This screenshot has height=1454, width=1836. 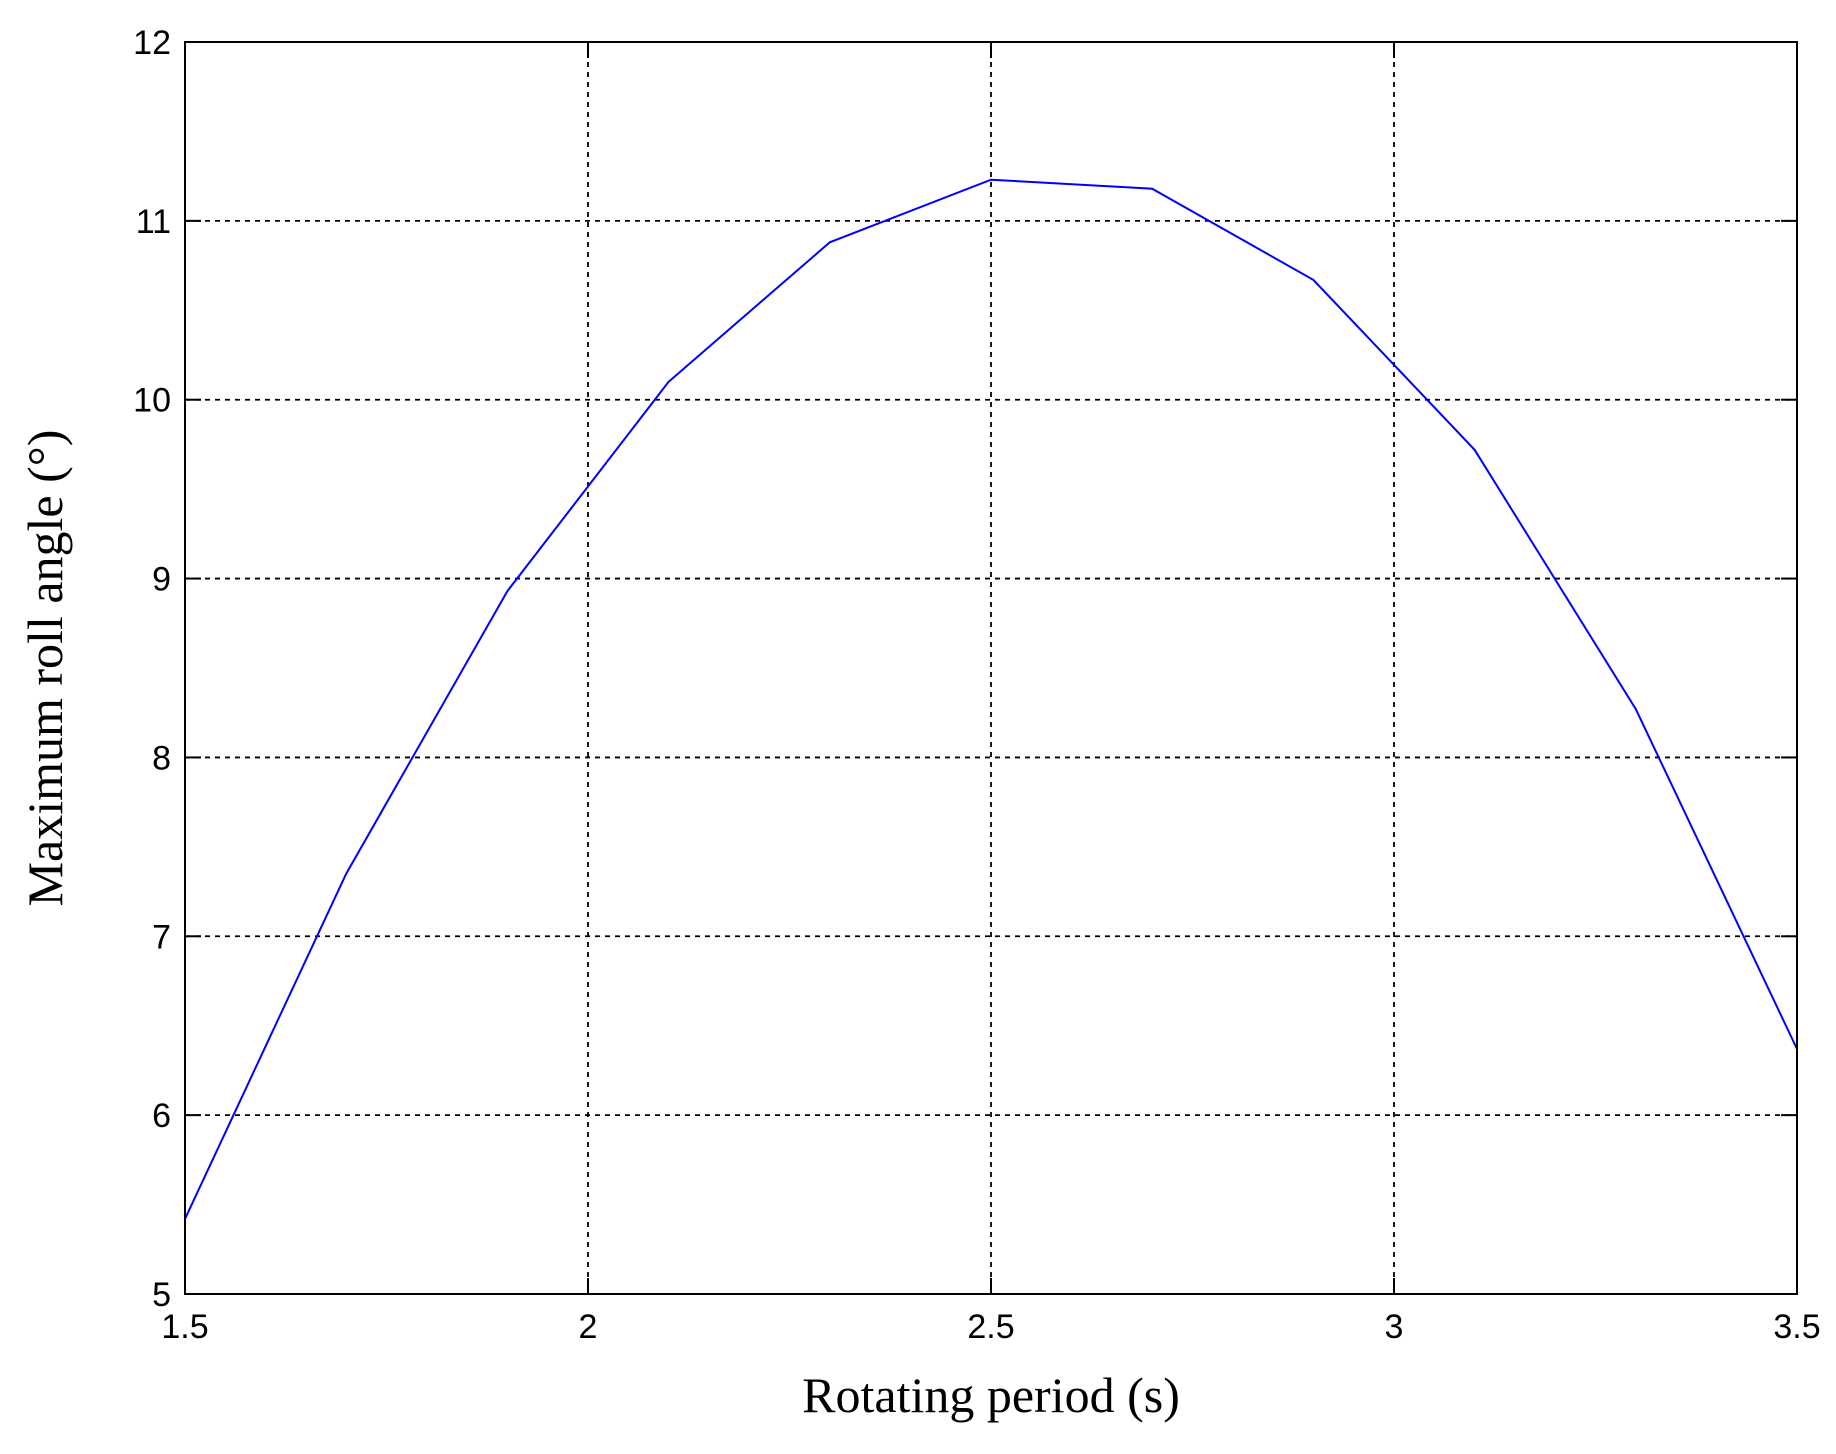 I want to click on x-axis-tick-labels: 1.5 2 2.5 3 3.5, so click(x=990, y=1327).